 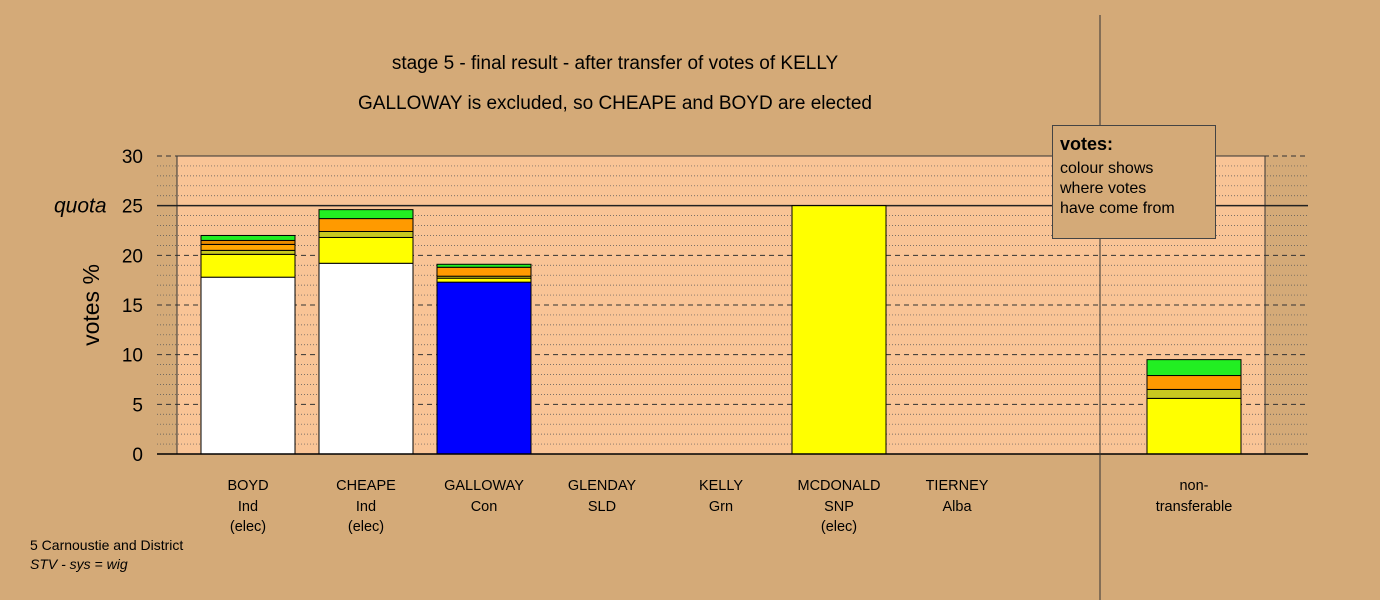 I want to click on x-label-name: TIERNEY, so click(x=957, y=486).